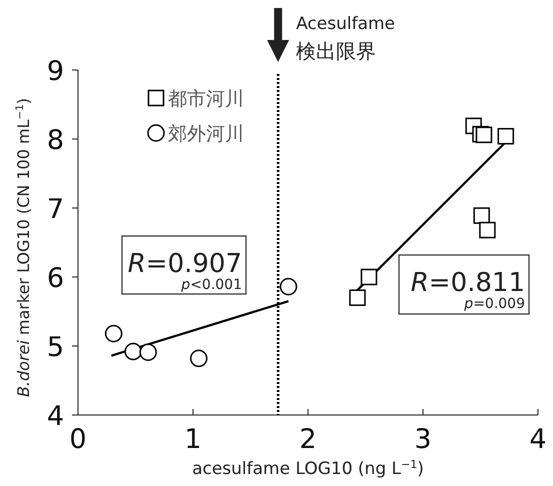 Image resolution: width=553 pixels, height=486 pixels. Describe the element at coordinates (185, 271) in the screenshot. I see `annotation: R=0.907 p<0.001` at that location.